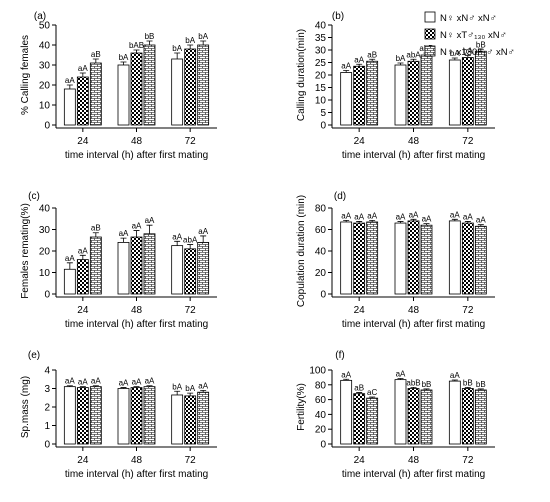 The width and height of the screenshot is (550, 502). I want to click on y-tick-label: 60, so click(321, 230).